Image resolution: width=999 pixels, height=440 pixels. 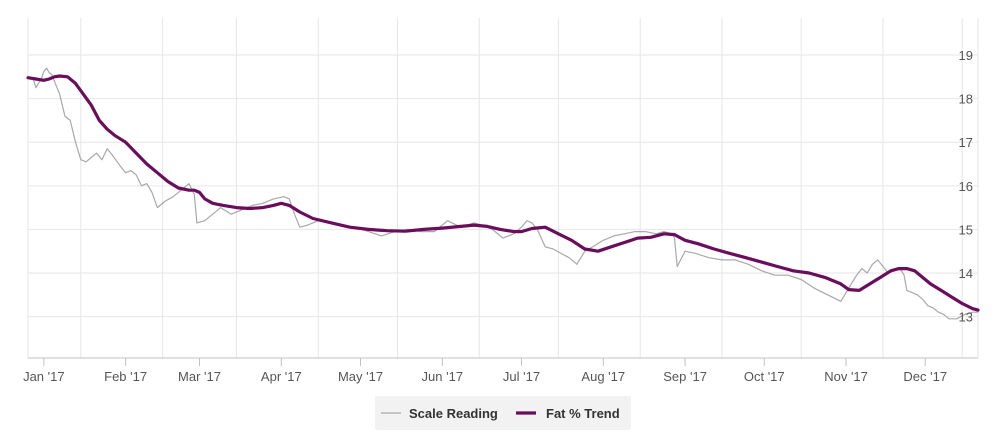 What do you see at coordinates (583, 413) in the screenshot?
I see `legend-label: Fat % Trend` at bounding box center [583, 413].